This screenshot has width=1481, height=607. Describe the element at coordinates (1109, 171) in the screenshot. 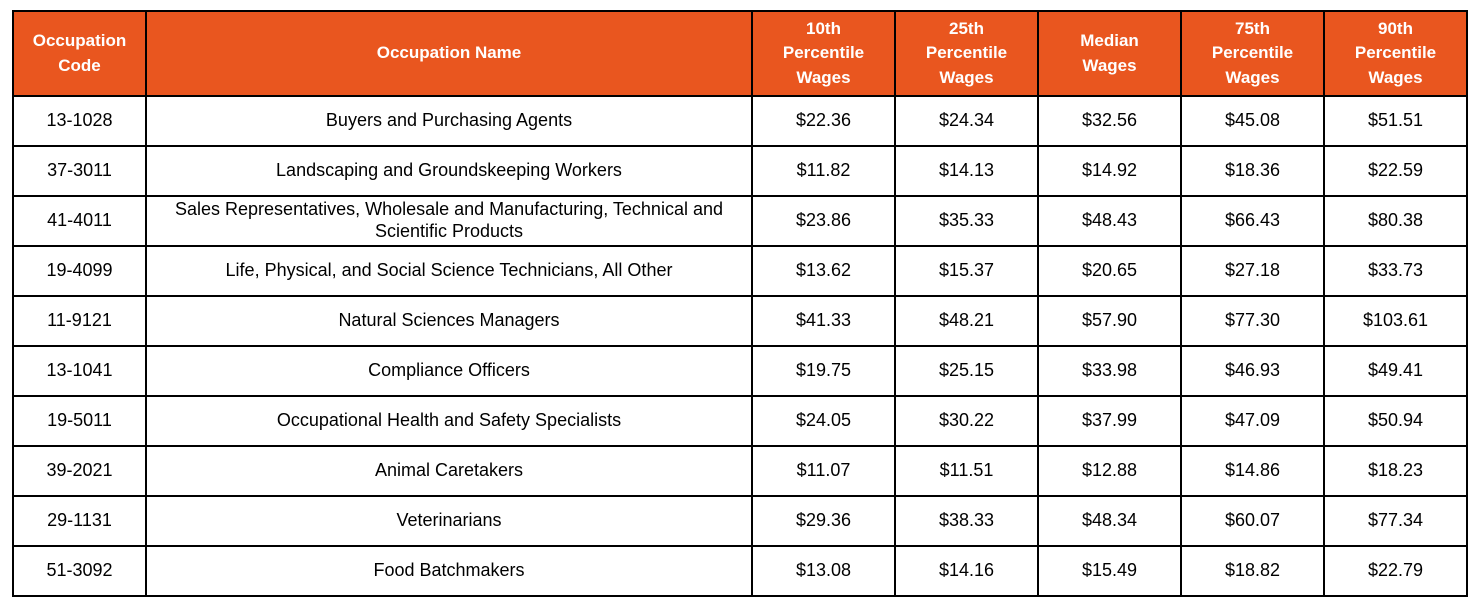

I see `wage-cell: $14.92` at that location.